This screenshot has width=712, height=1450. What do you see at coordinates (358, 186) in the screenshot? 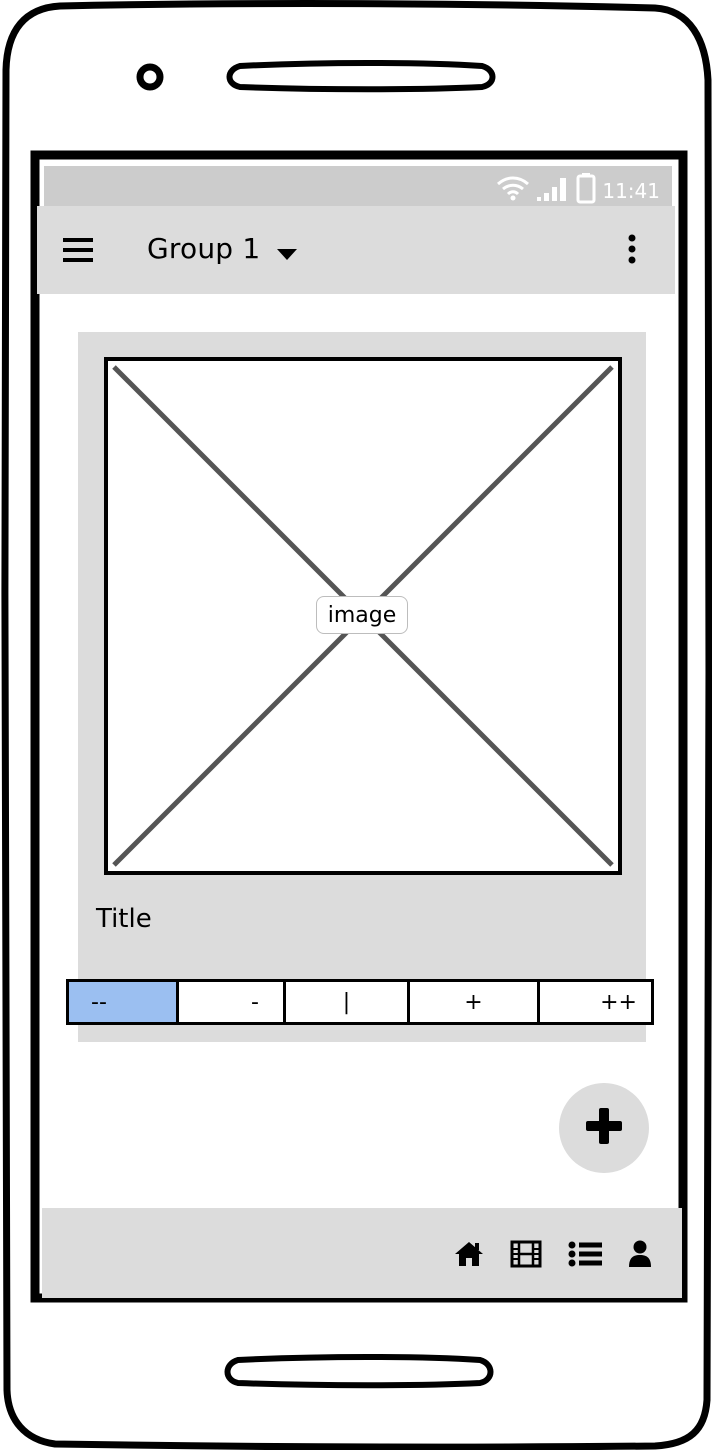
I see `status-bar: 11:41` at bounding box center [358, 186].